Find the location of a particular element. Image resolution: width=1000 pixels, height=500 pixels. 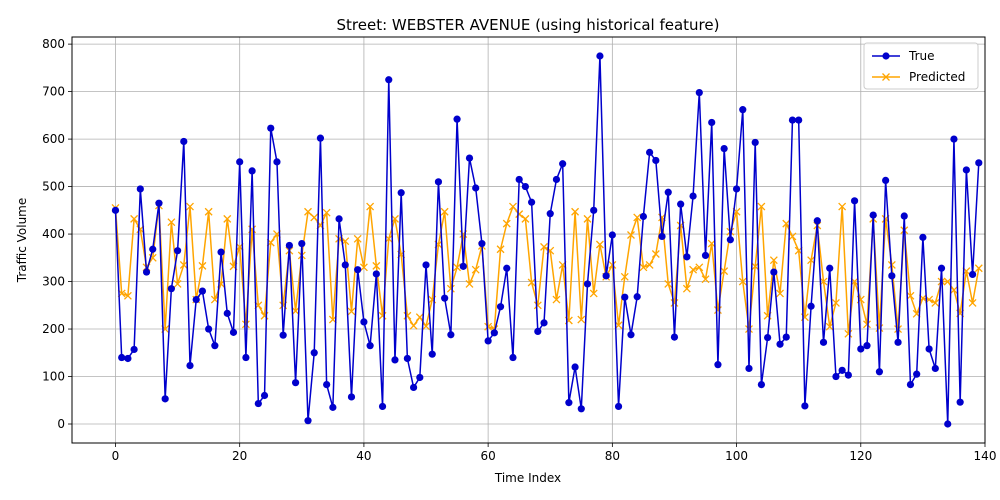

y-tick-label: 800 is located at coordinates (53, 44).